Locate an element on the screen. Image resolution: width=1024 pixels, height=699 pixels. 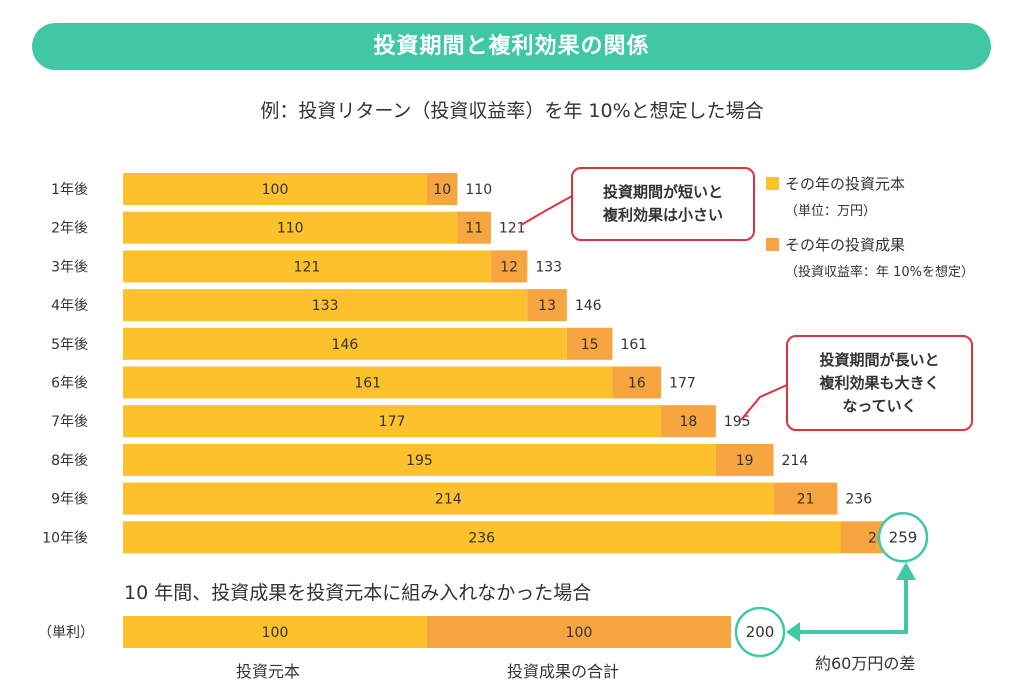
total-value-label: 110 is located at coordinates (478, 190).